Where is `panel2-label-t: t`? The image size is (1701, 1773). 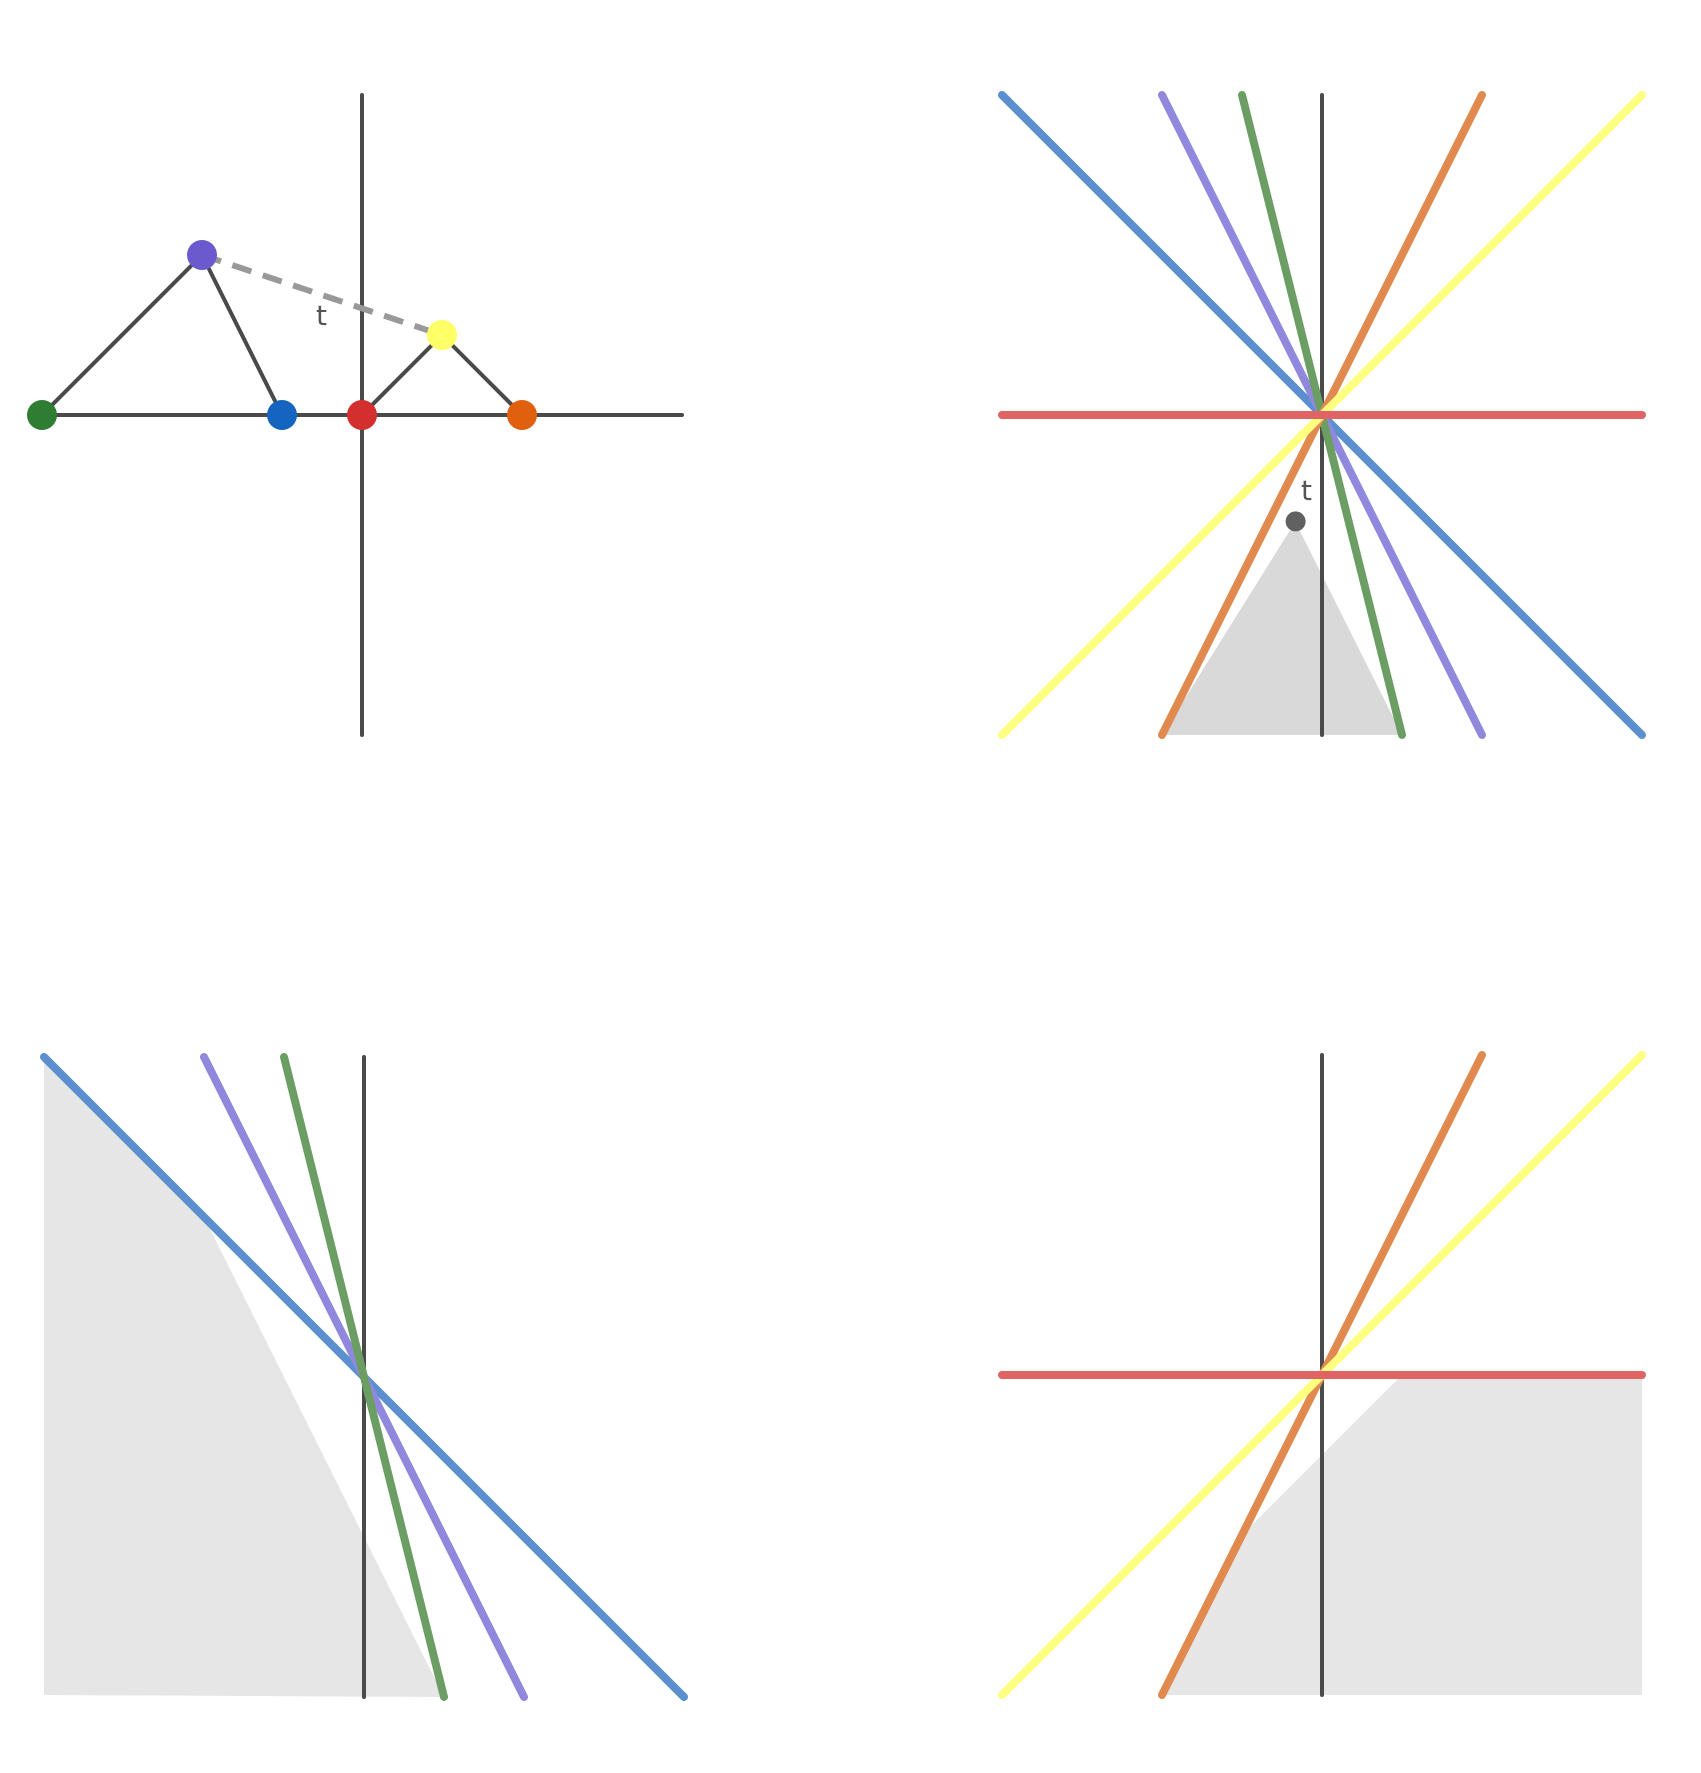
panel2-label-t: t is located at coordinates (1306, 490).